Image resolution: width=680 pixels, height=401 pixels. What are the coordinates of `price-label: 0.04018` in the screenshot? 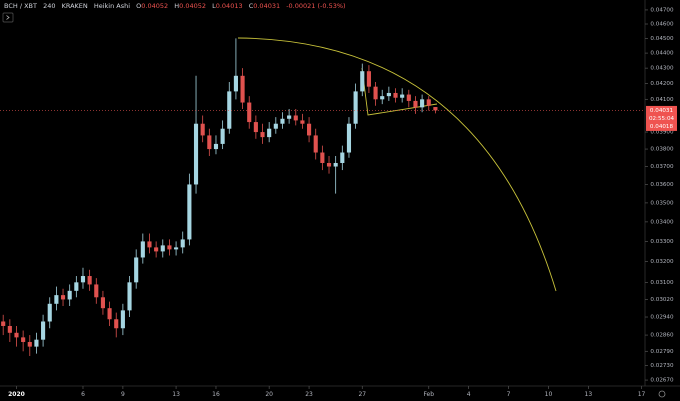 It's located at (662, 127).